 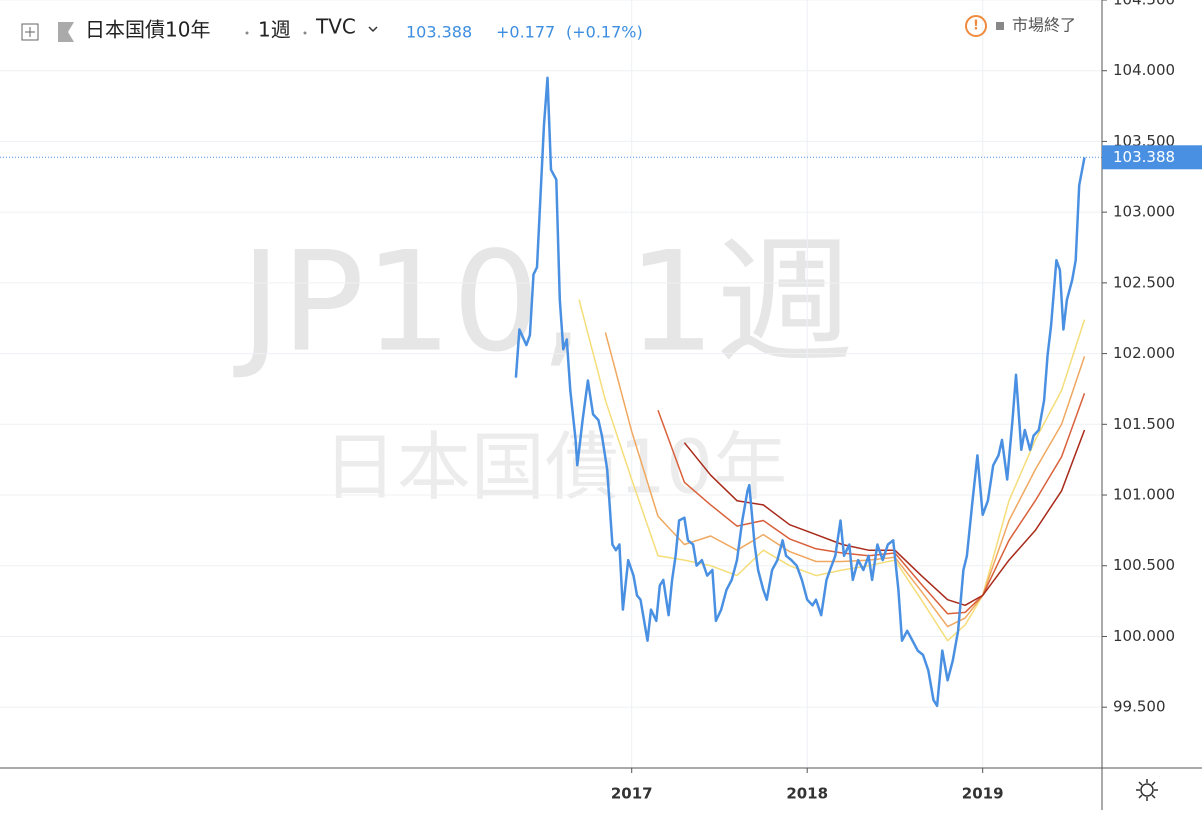 What do you see at coordinates (1144, 4) in the screenshot?
I see `y-tick-label: 104.500` at bounding box center [1144, 4].